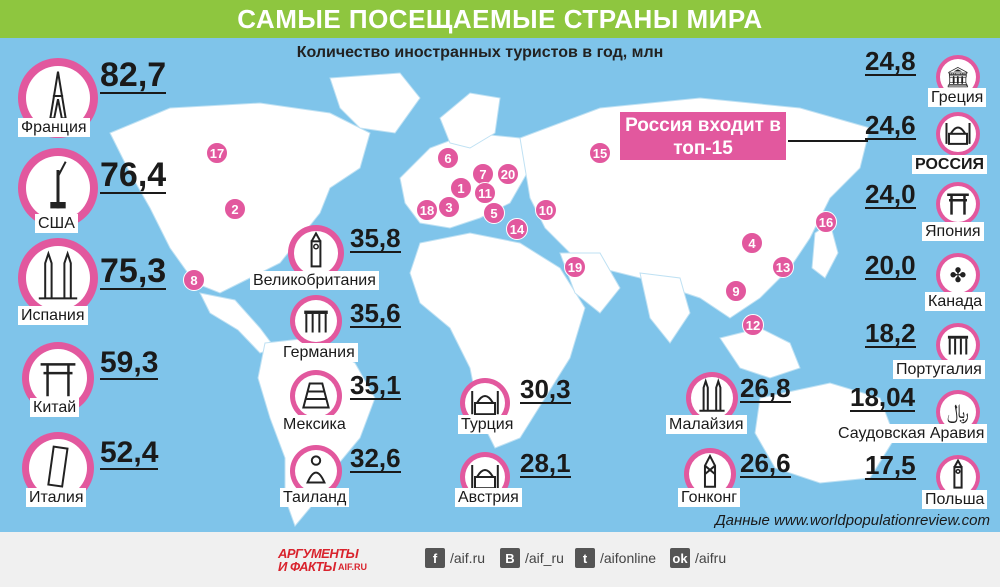  I want to click on tourist-count-value: 52,4, so click(129, 453).